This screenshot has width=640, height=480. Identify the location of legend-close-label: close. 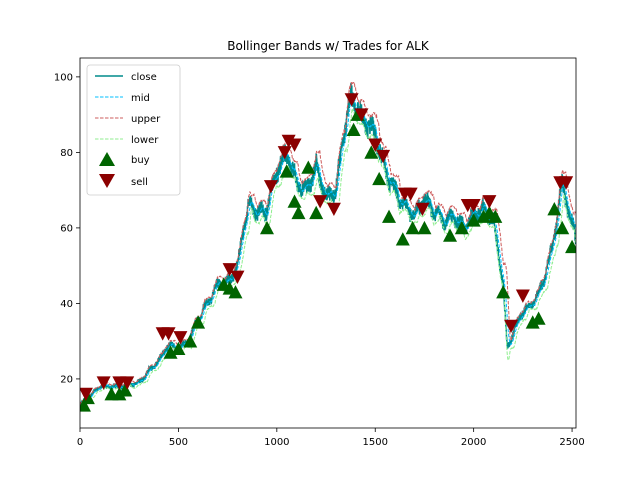
(144, 77).